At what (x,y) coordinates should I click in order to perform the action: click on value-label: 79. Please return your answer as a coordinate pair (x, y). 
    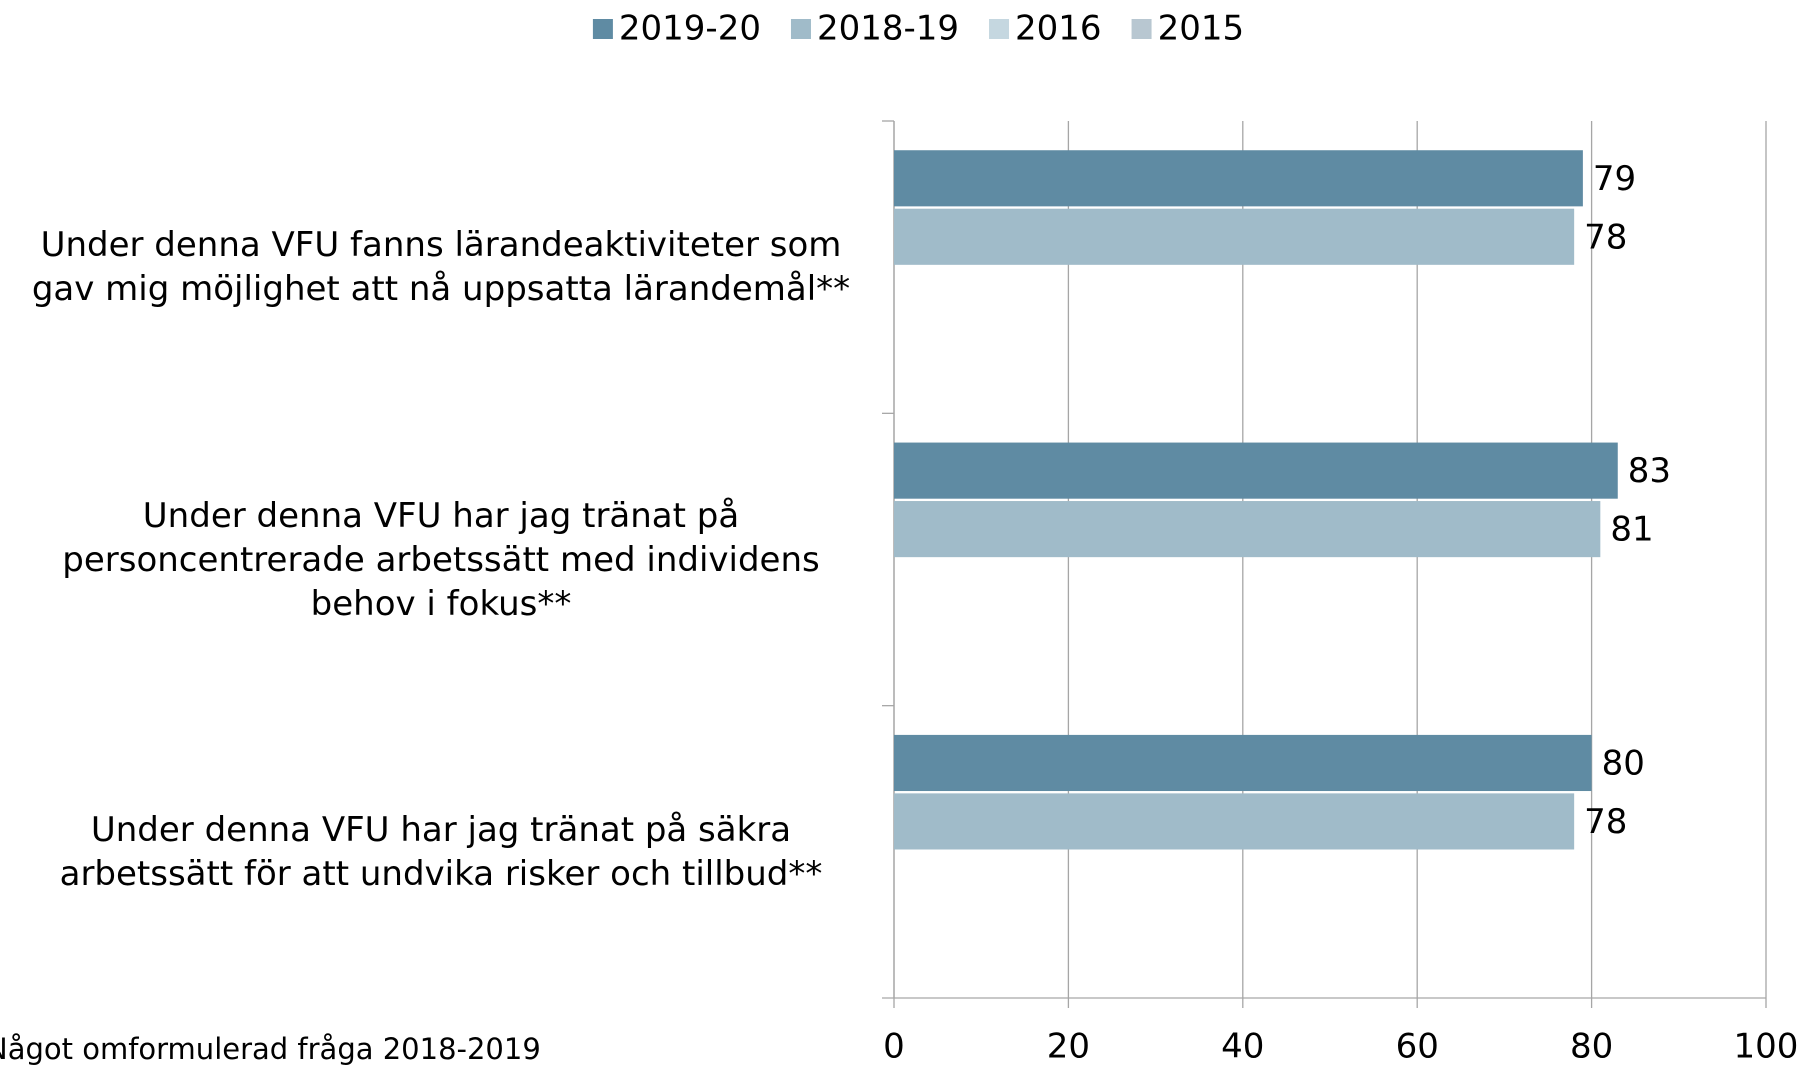
    Looking at the image, I should click on (1614, 179).